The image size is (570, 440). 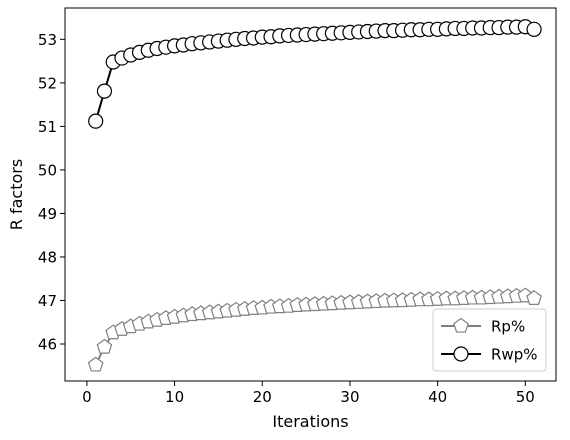 What do you see at coordinates (310, 421) in the screenshot?
I see `x-axis-label: Iterations` at bounding box center [310, 421].